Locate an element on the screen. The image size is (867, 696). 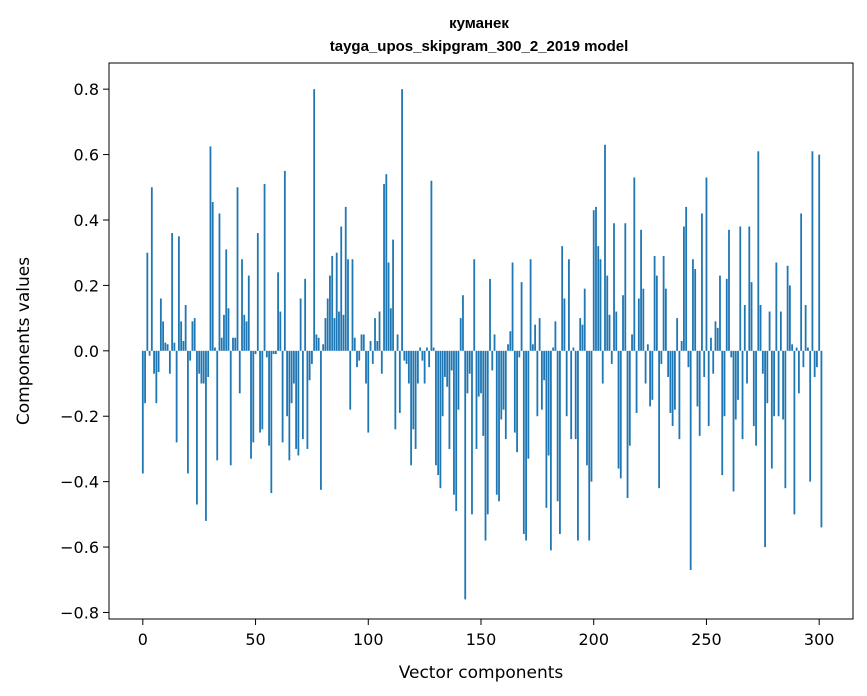
y-tick-label: 0.6 is located at coordinates (86, 155).